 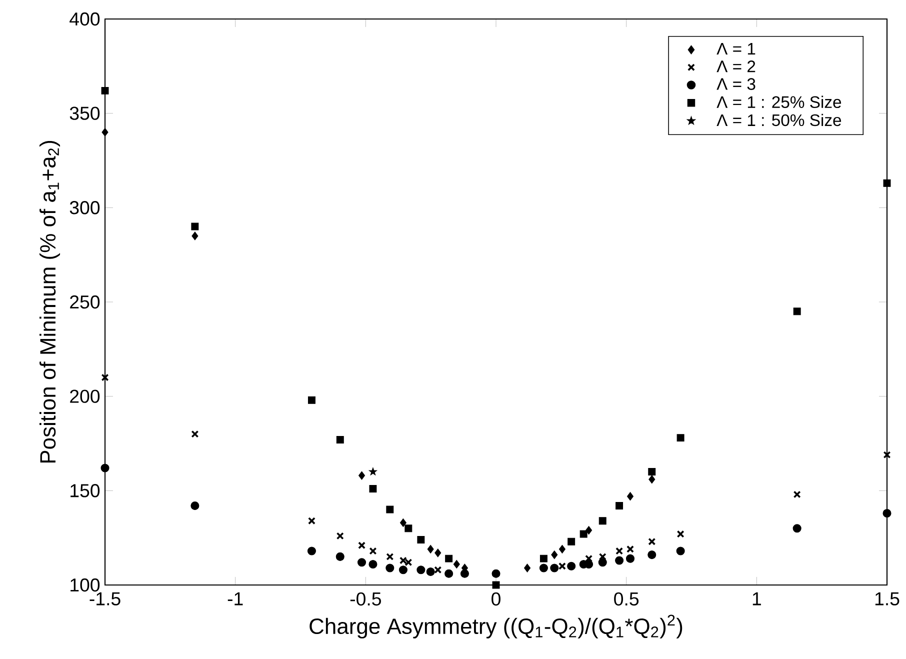 What do you see at coordinates (756, 599) in the screenshot?
I see `x-tick-label: 1` at bounding box center [756, 599].